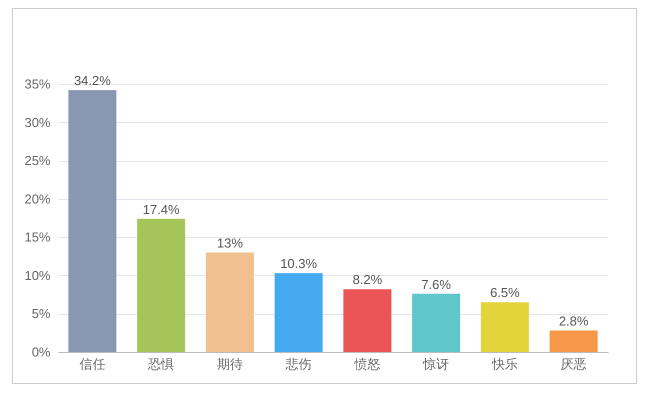  I want to click on data-label: 8.2%, so click(367, 280).